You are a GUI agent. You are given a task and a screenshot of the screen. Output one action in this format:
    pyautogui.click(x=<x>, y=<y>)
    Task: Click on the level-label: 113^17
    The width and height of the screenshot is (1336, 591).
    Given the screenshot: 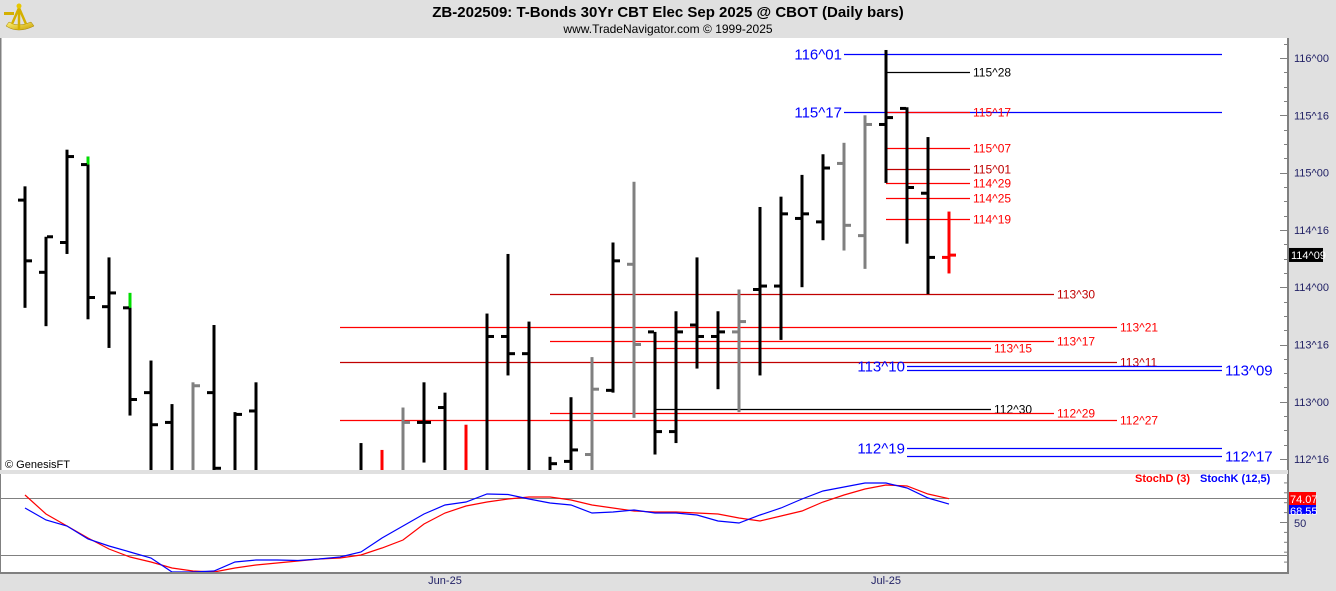 What is the action you would take?
    pyautogui.click(x=1076, y=342)
    